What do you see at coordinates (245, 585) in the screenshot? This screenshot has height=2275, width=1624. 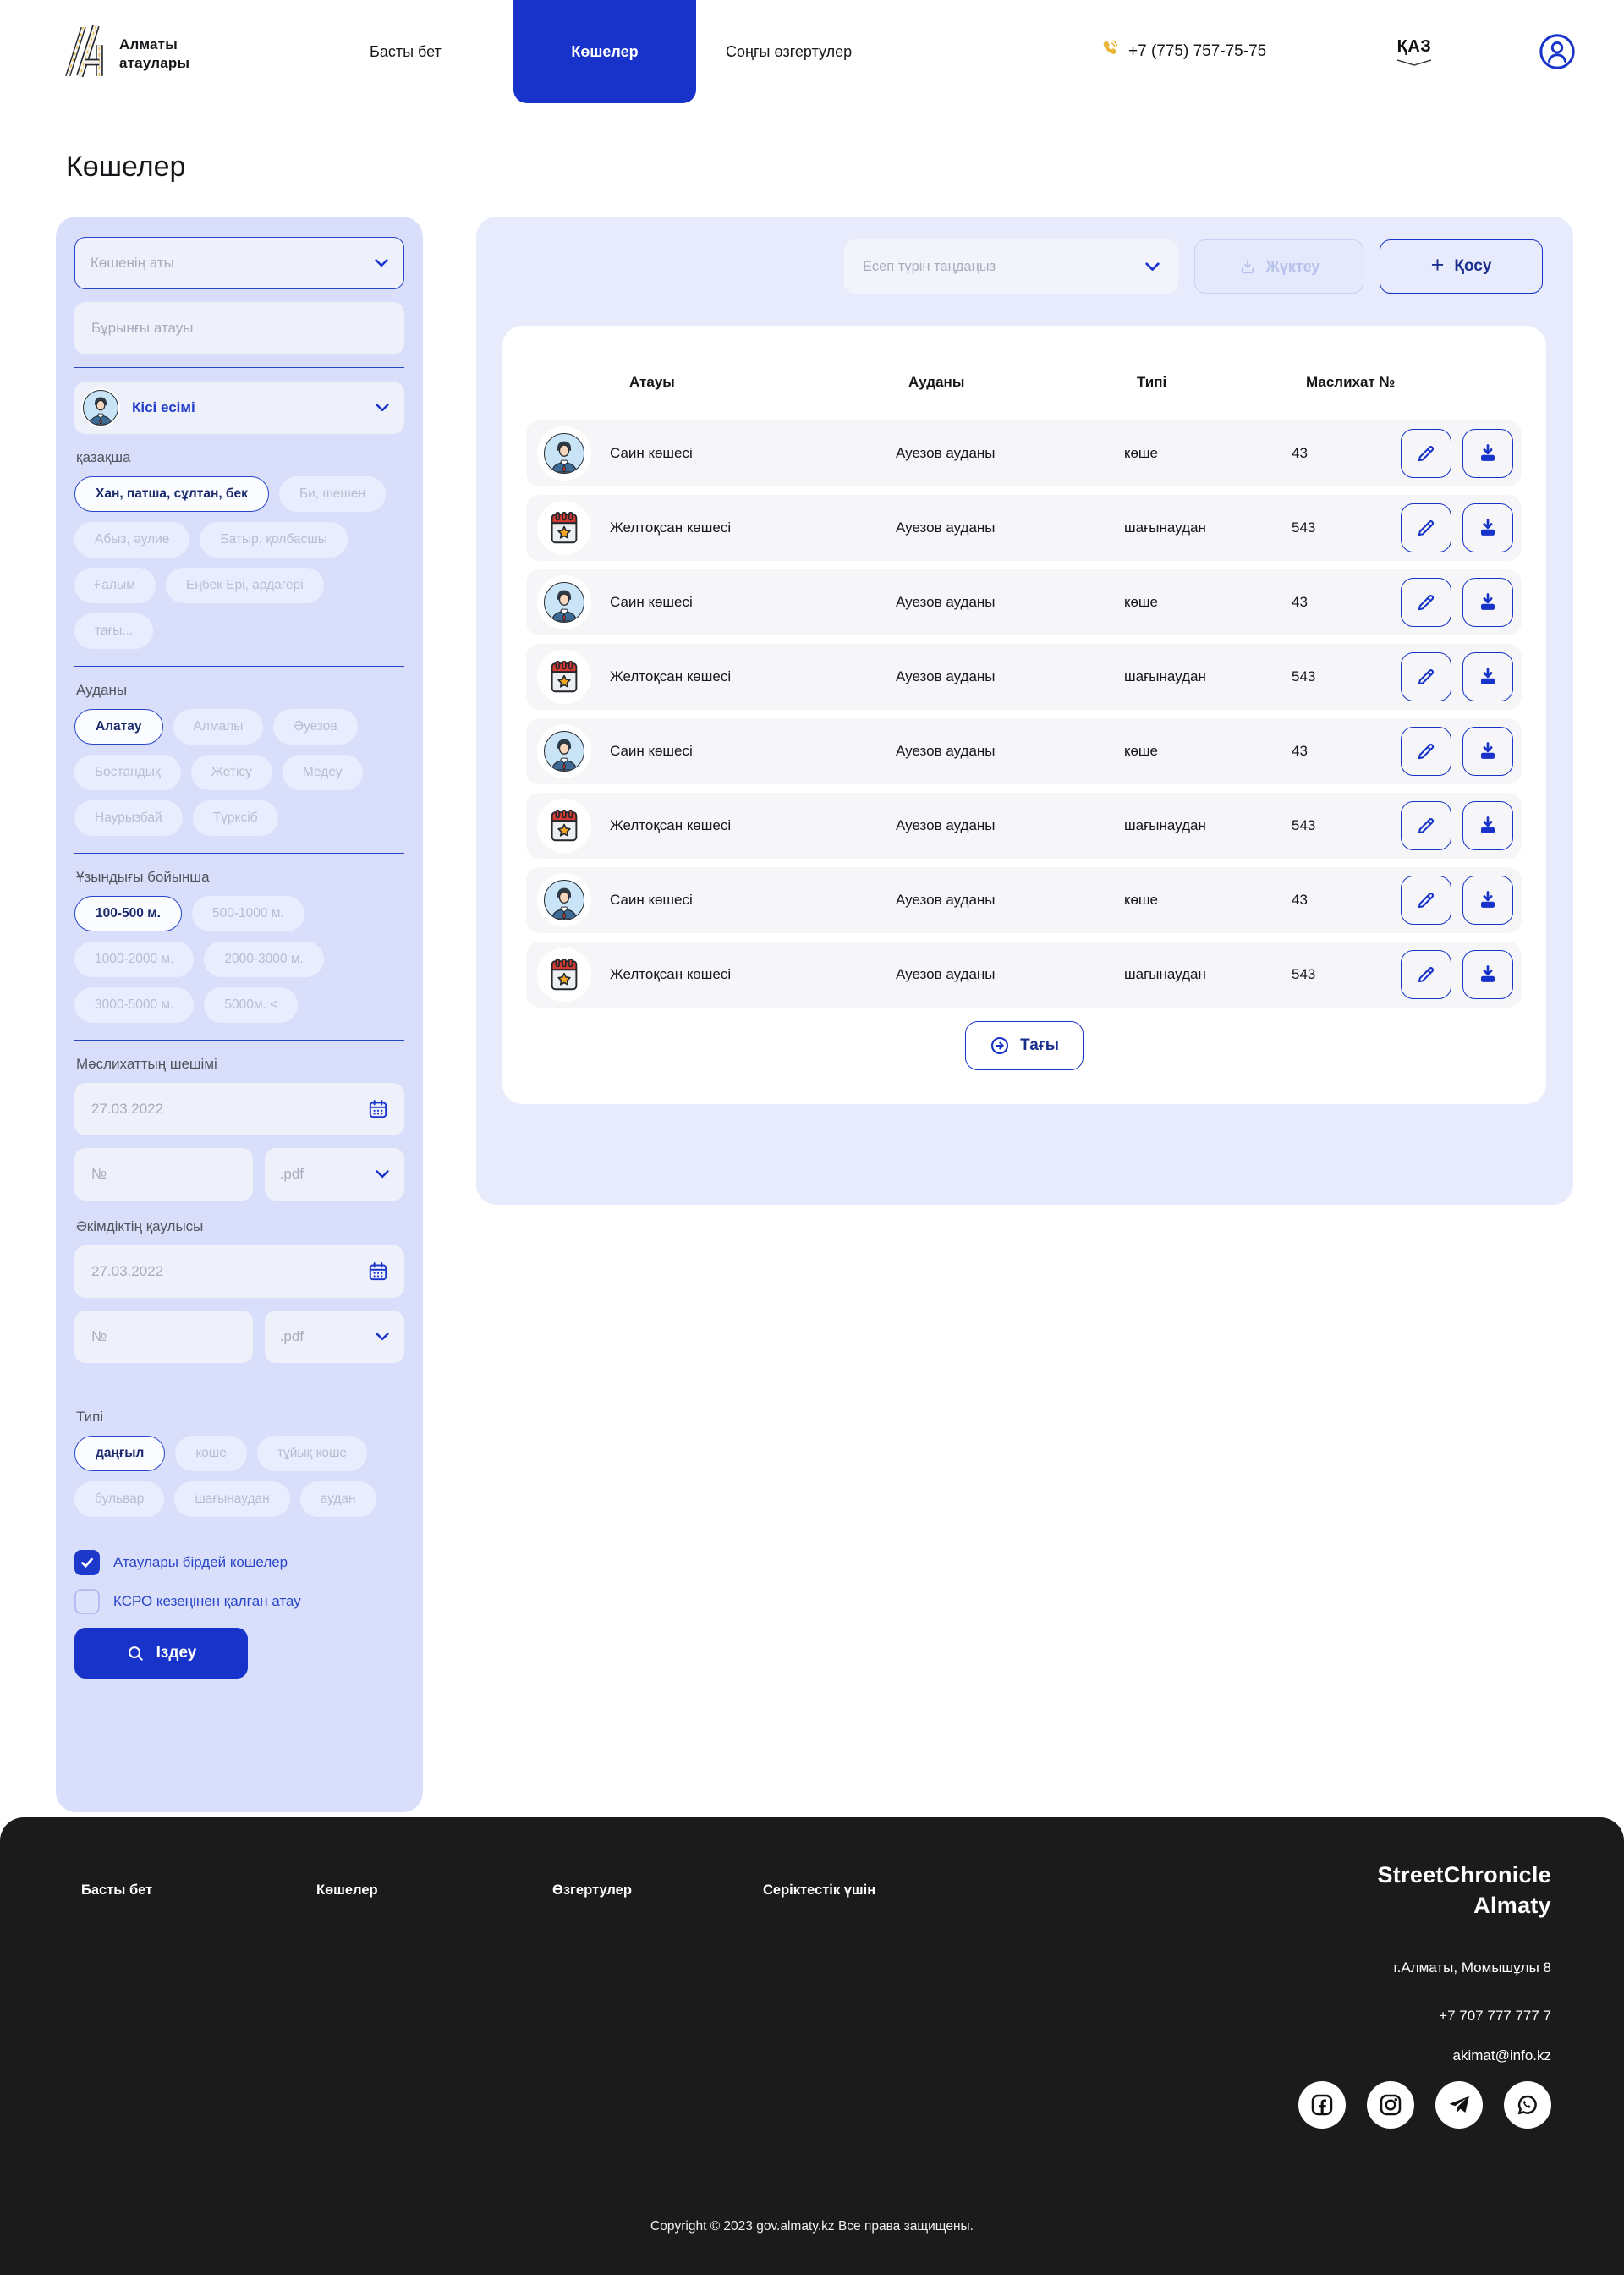 I see `filter-chip: Еңбек Ері, ардагері` at bounding box center [245, 585].